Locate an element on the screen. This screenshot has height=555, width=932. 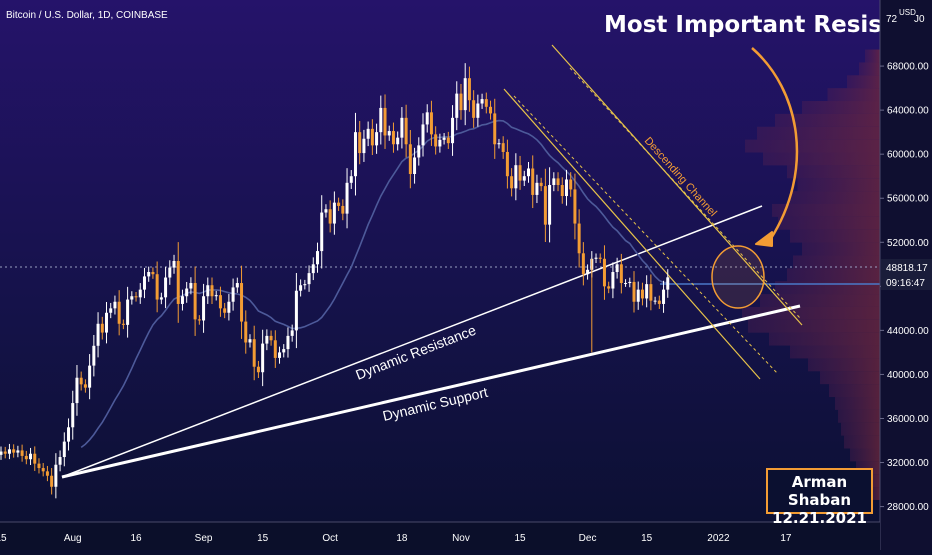
x-tick-label: 15 is located at coordinates (3, 538).